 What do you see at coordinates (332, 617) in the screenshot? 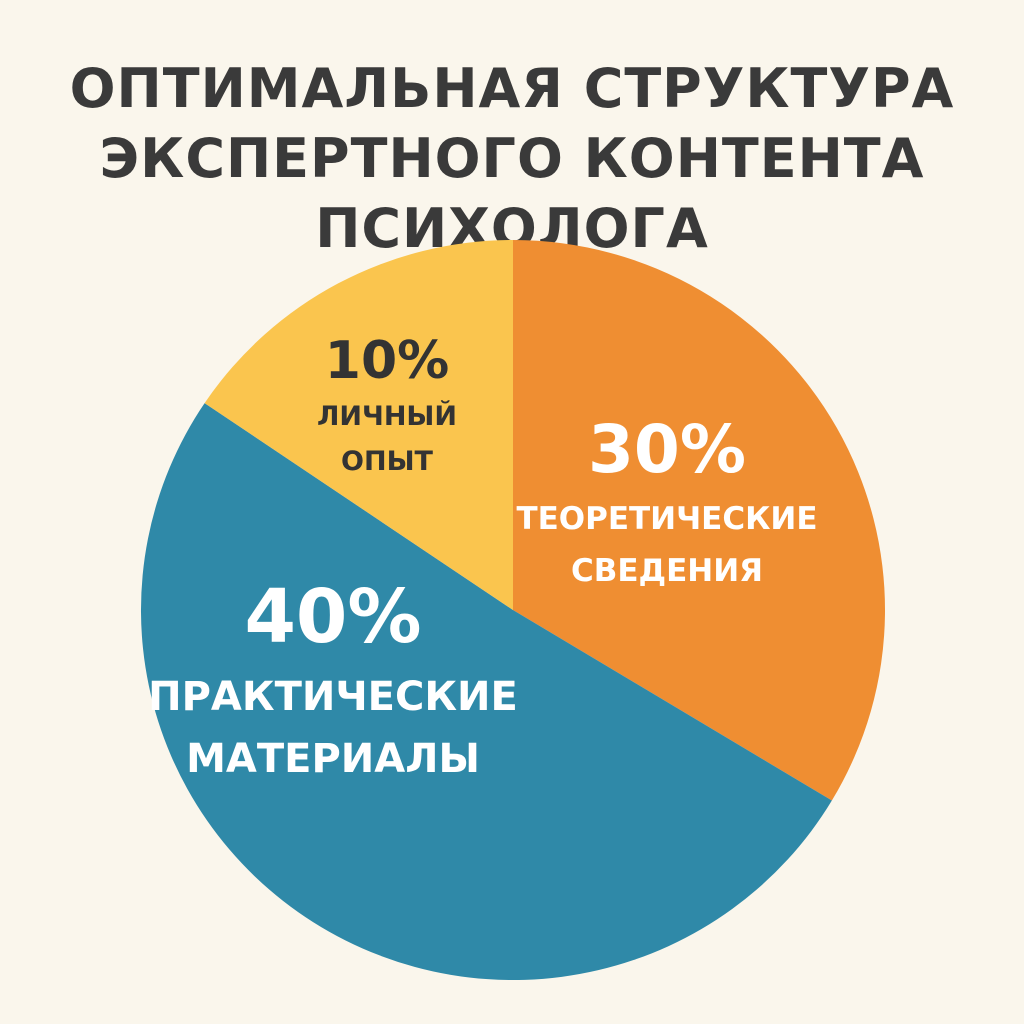
I see `slice-percent-label-2: 40%` at bounding box center [332, 617].